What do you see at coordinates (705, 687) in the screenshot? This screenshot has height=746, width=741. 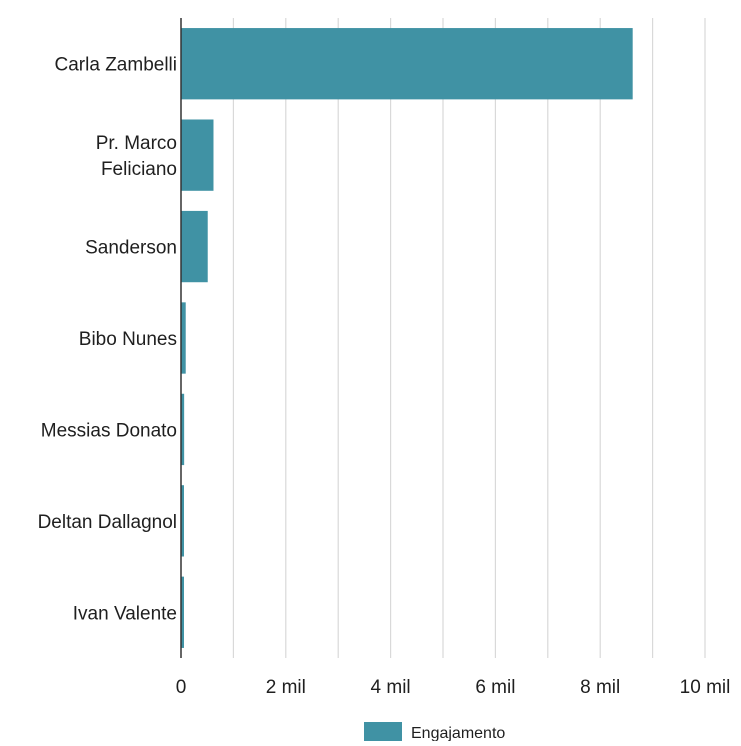 I see `x-tick-label: 10 mil` at bounding box center [705, 687].